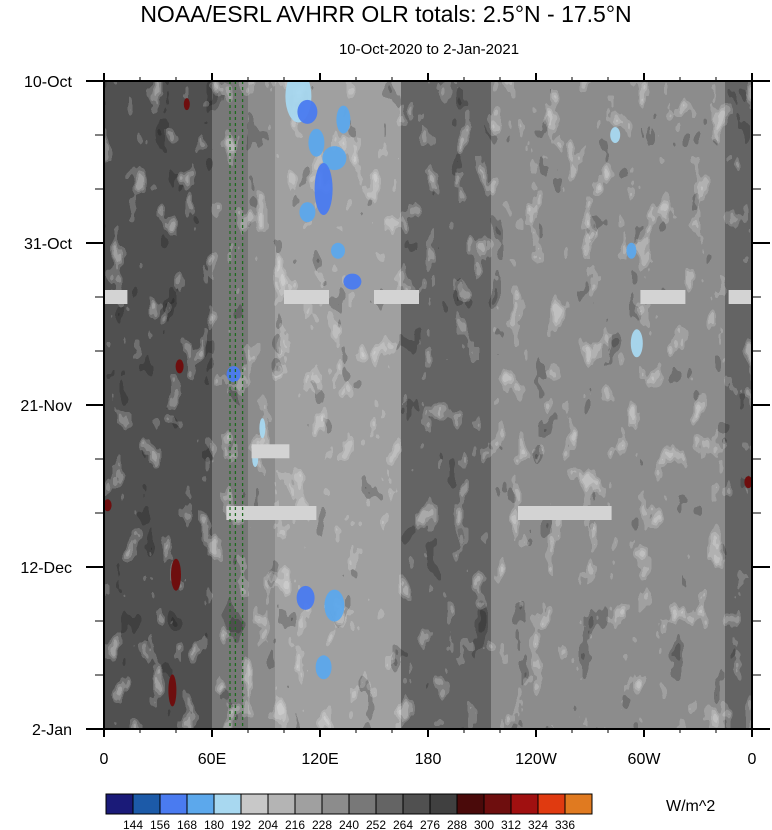 Image resolution: width=772 pixels, height=830 pixels. Describe the element at coordinates (241, 824) in the screenshot. I see `colorbar-label-4: 192` at that location.